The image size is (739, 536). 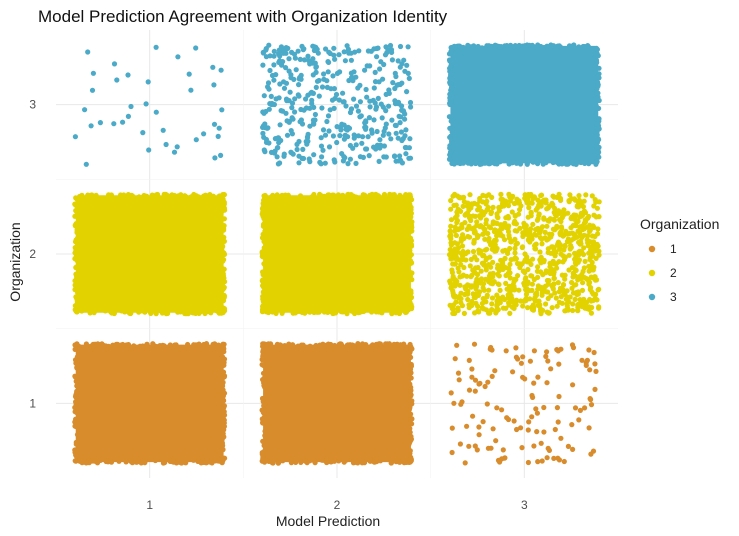 What do you see at coordinates (337, 254) in the screenshot?
I see `dense-point-cloud` at bounding box center [337, 254].